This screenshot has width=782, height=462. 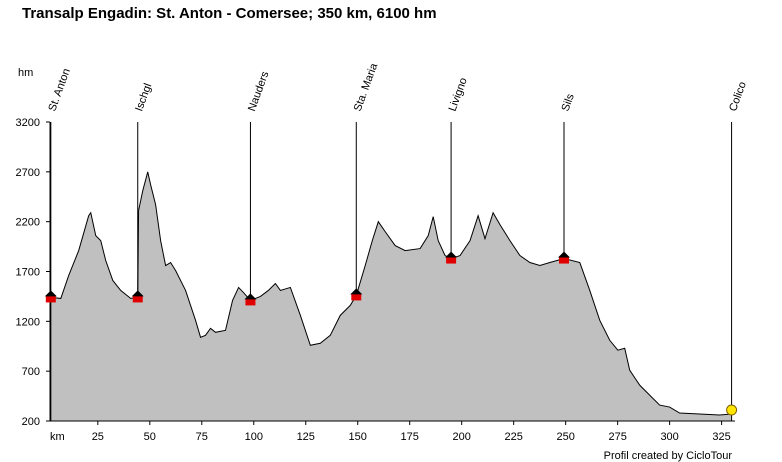 What do you see at coordinates (668, 456) in the screenshot?
I see `footer: Profil created by CicloTour` at bounding box center [668, 456].